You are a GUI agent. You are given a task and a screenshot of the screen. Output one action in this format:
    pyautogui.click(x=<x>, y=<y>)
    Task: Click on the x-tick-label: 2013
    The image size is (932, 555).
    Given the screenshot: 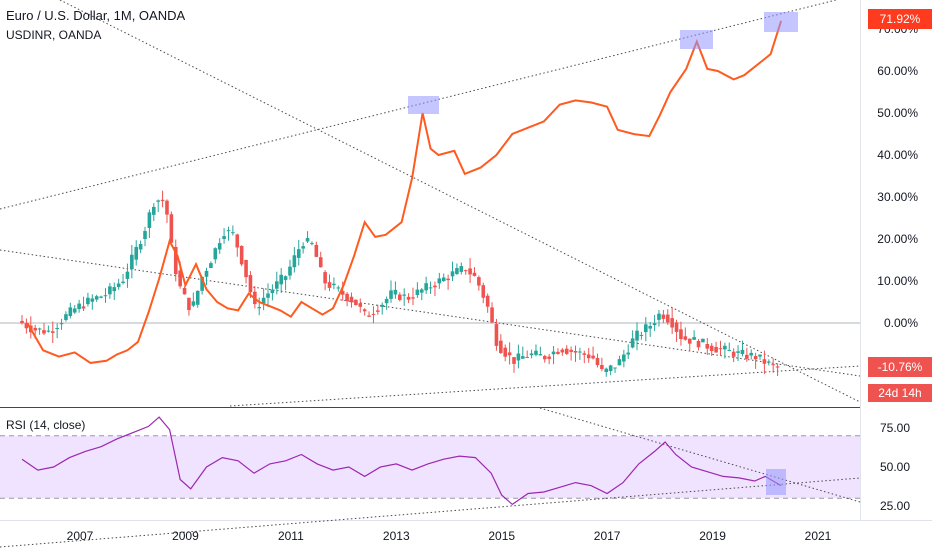 What is the action you would take?
    pyautogui.click(x=396, y=536)
    